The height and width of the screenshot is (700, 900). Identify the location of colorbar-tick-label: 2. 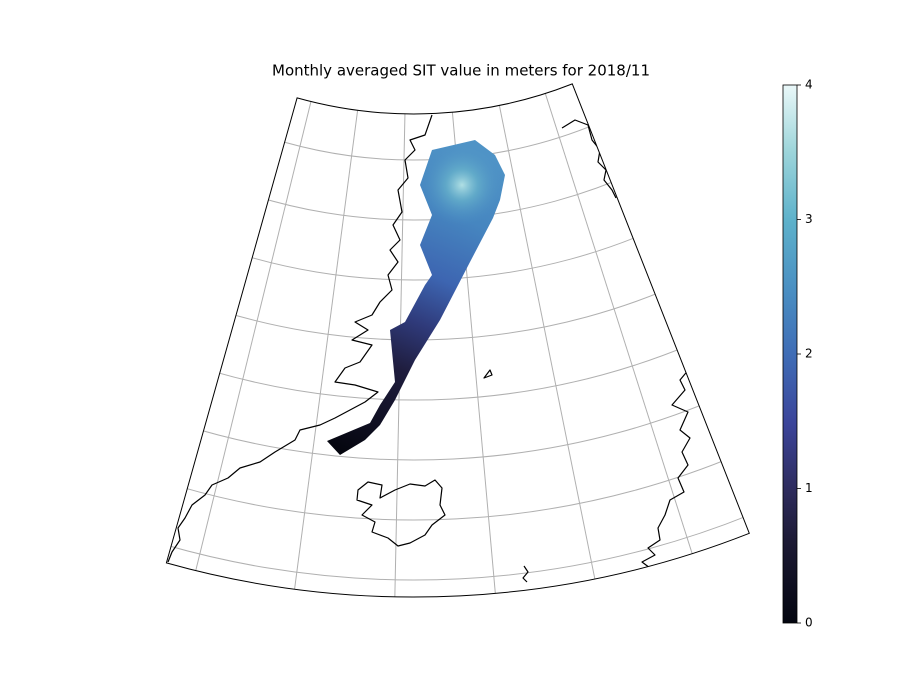
(809, 354).